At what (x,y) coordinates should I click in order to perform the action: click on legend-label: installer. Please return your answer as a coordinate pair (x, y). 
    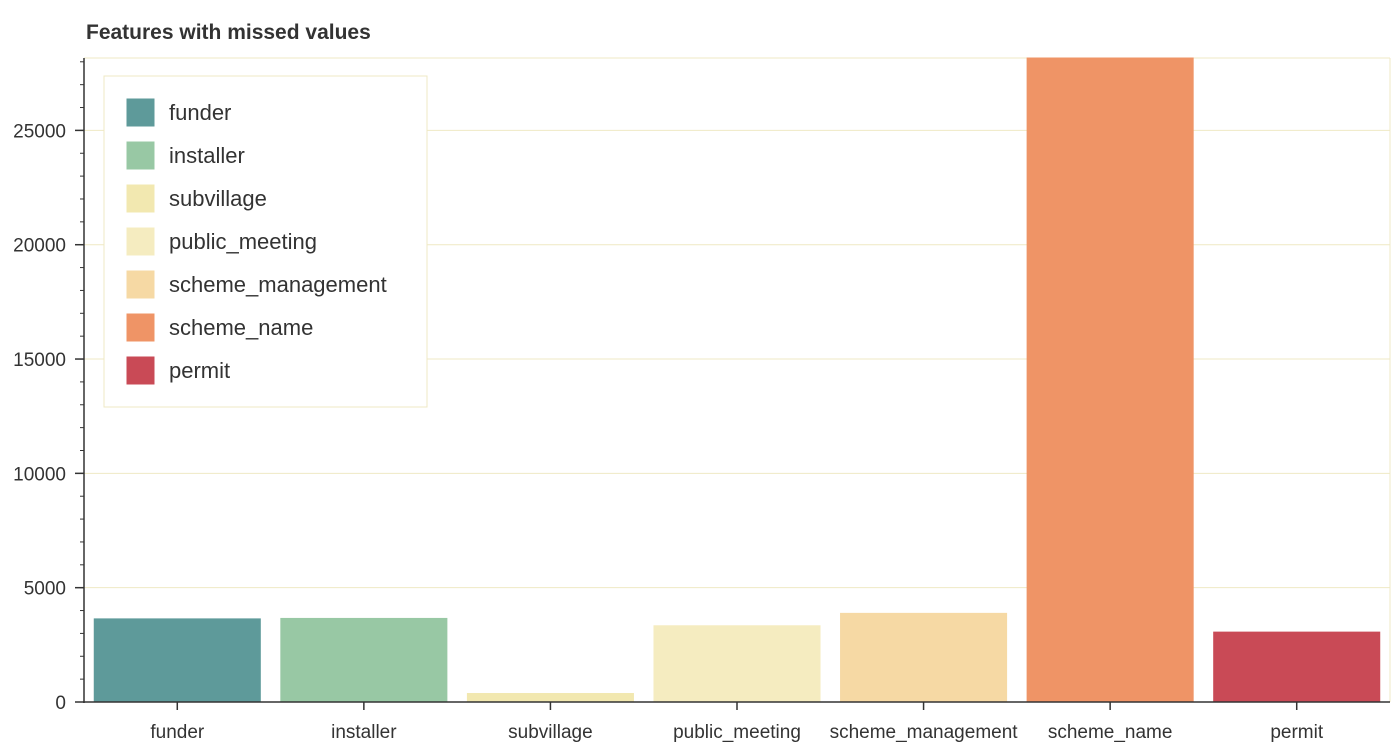
    Looking at the image, I should click on (207, 155).